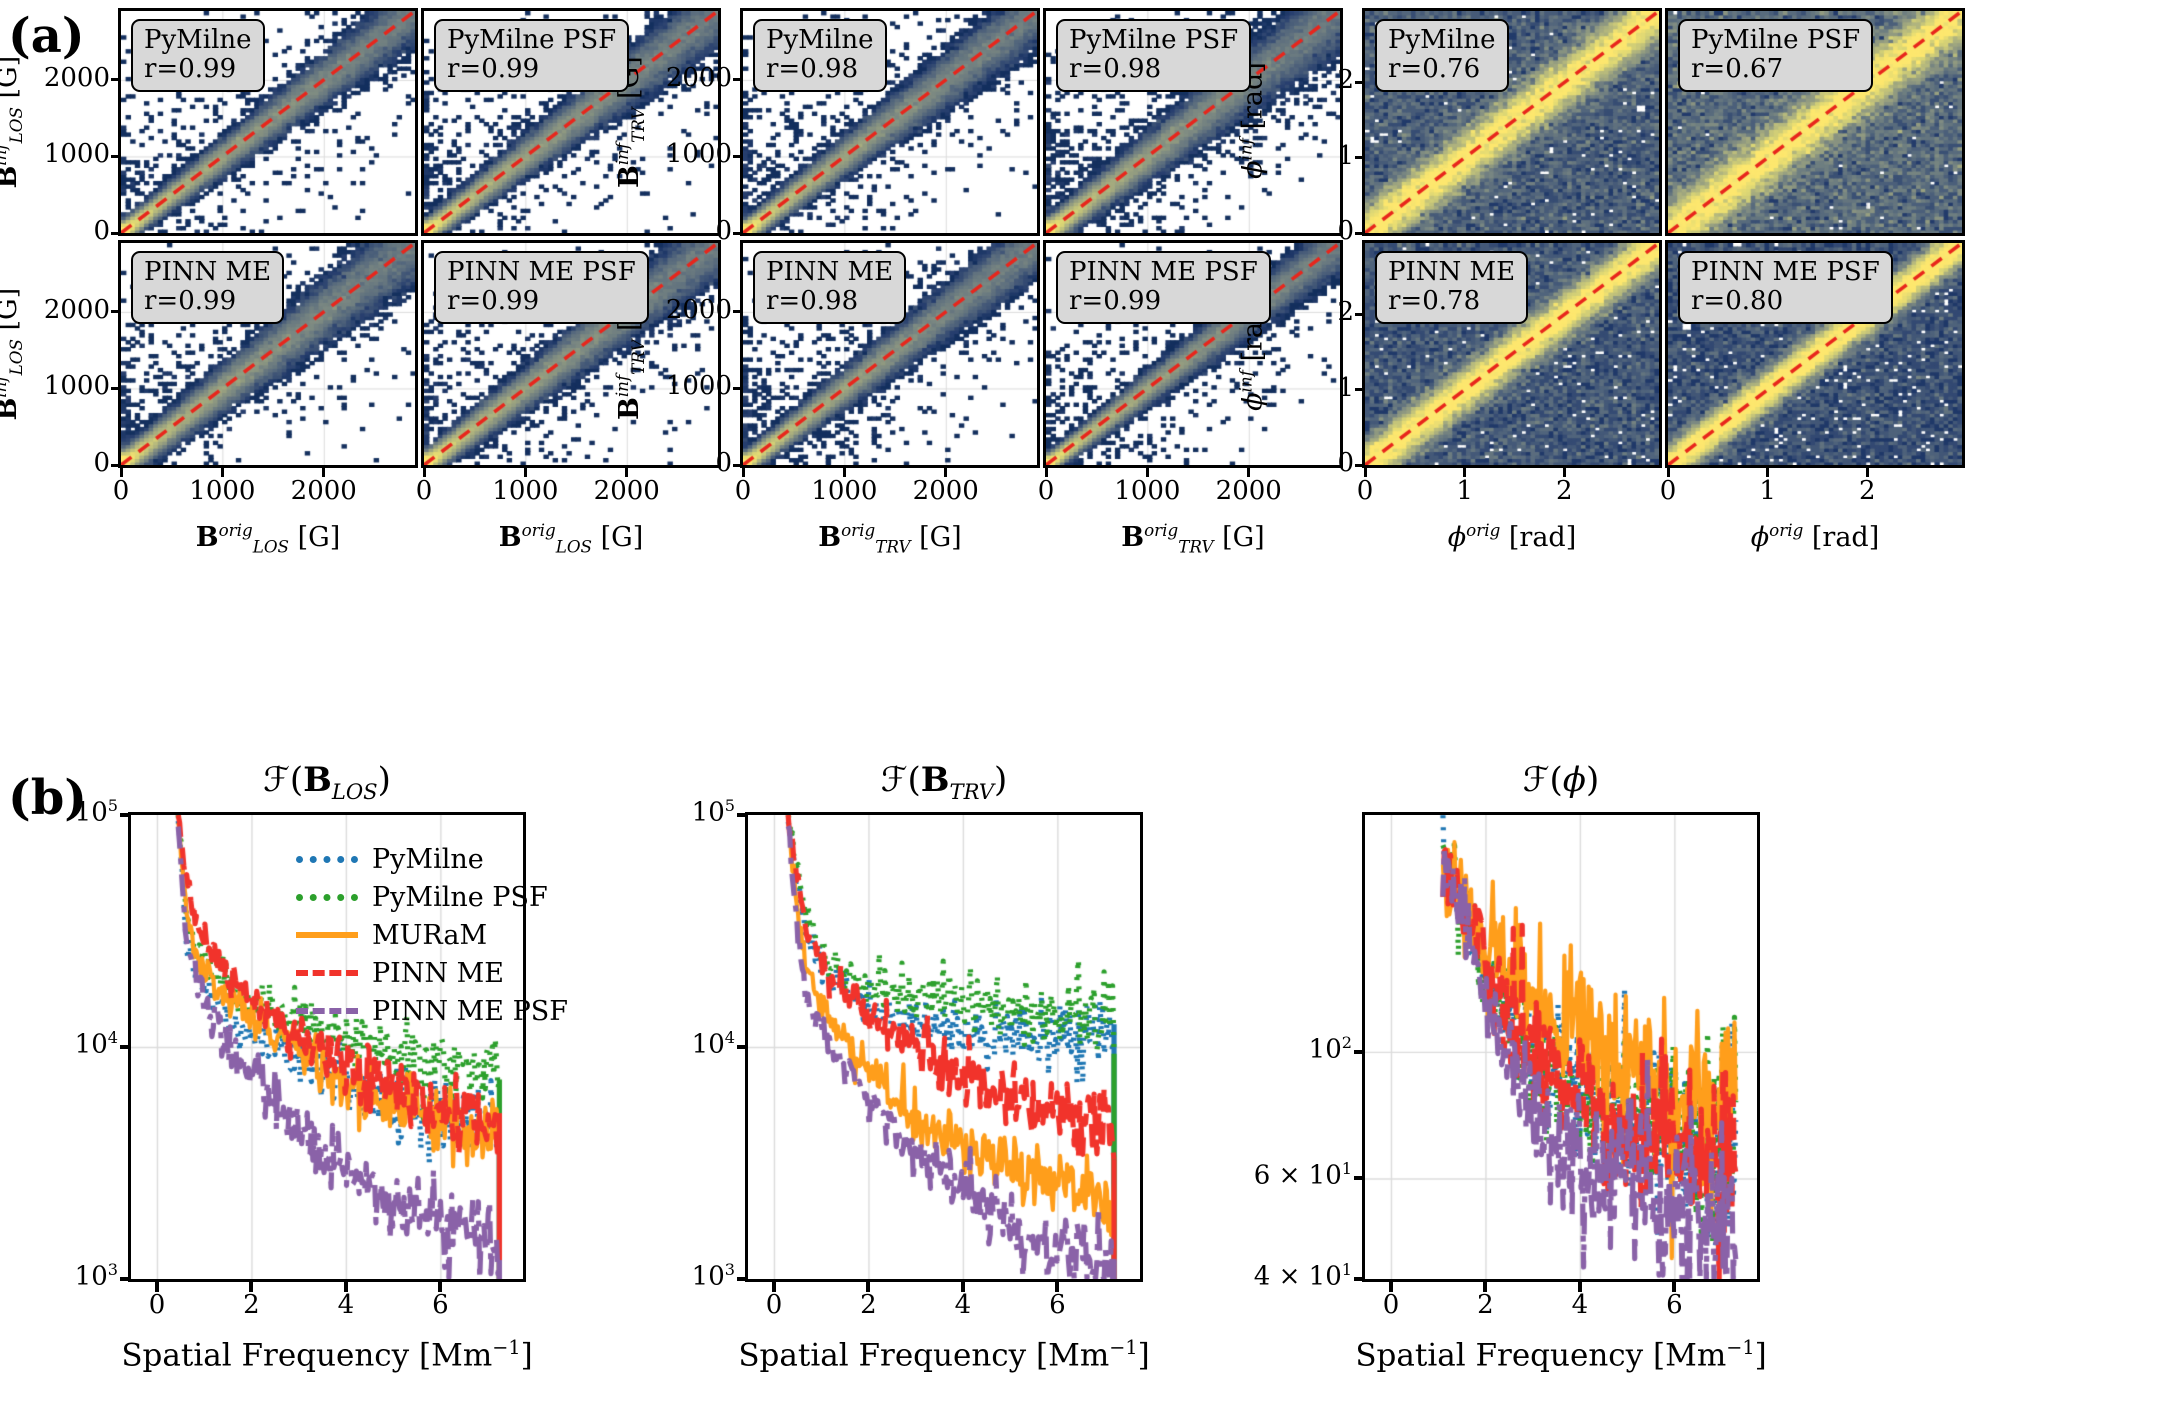 The width and height of the screenshot is (2169, 1403). I want to click on badge-method-label: PyMilne, so click(1442, 40).